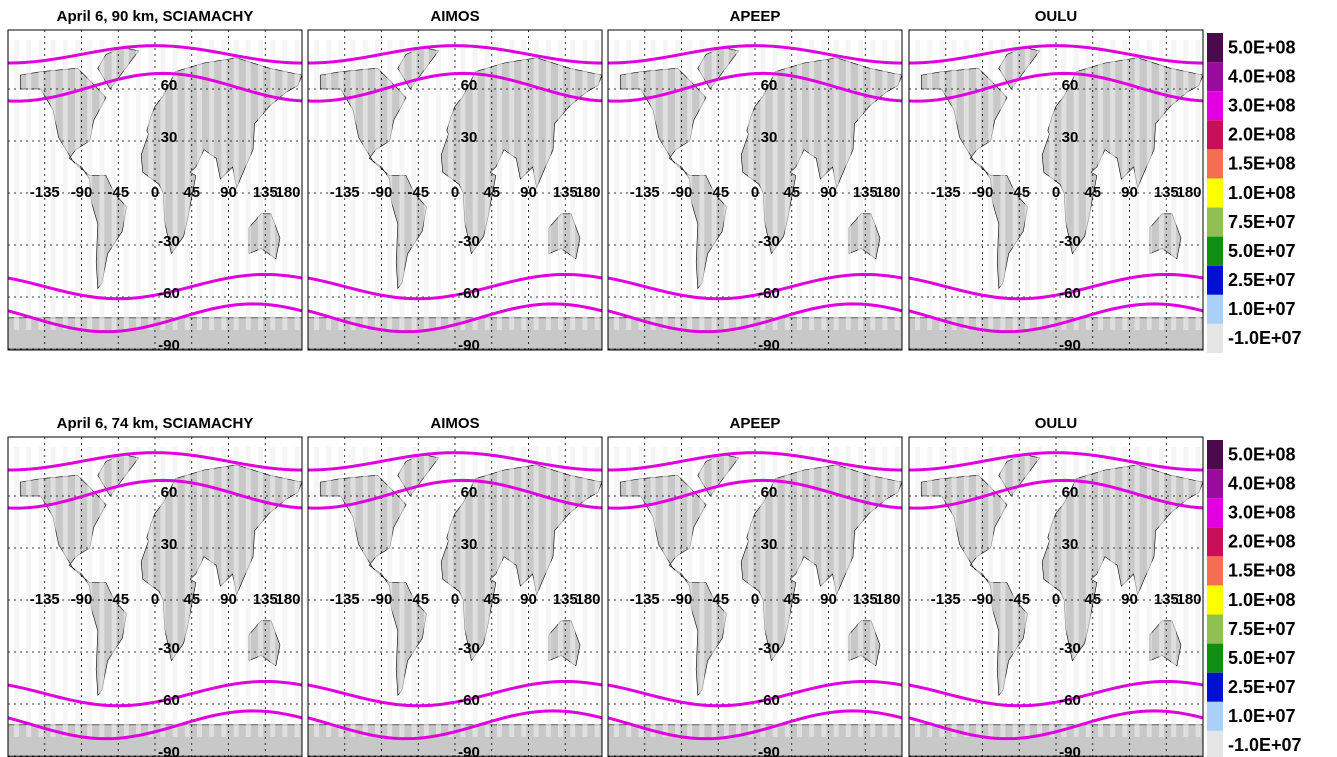  What do you see at coordinates (1262, 454) in the screenshot?
I see `colorbar-label: 5.0E+08` at bounding box center [1262, 454].